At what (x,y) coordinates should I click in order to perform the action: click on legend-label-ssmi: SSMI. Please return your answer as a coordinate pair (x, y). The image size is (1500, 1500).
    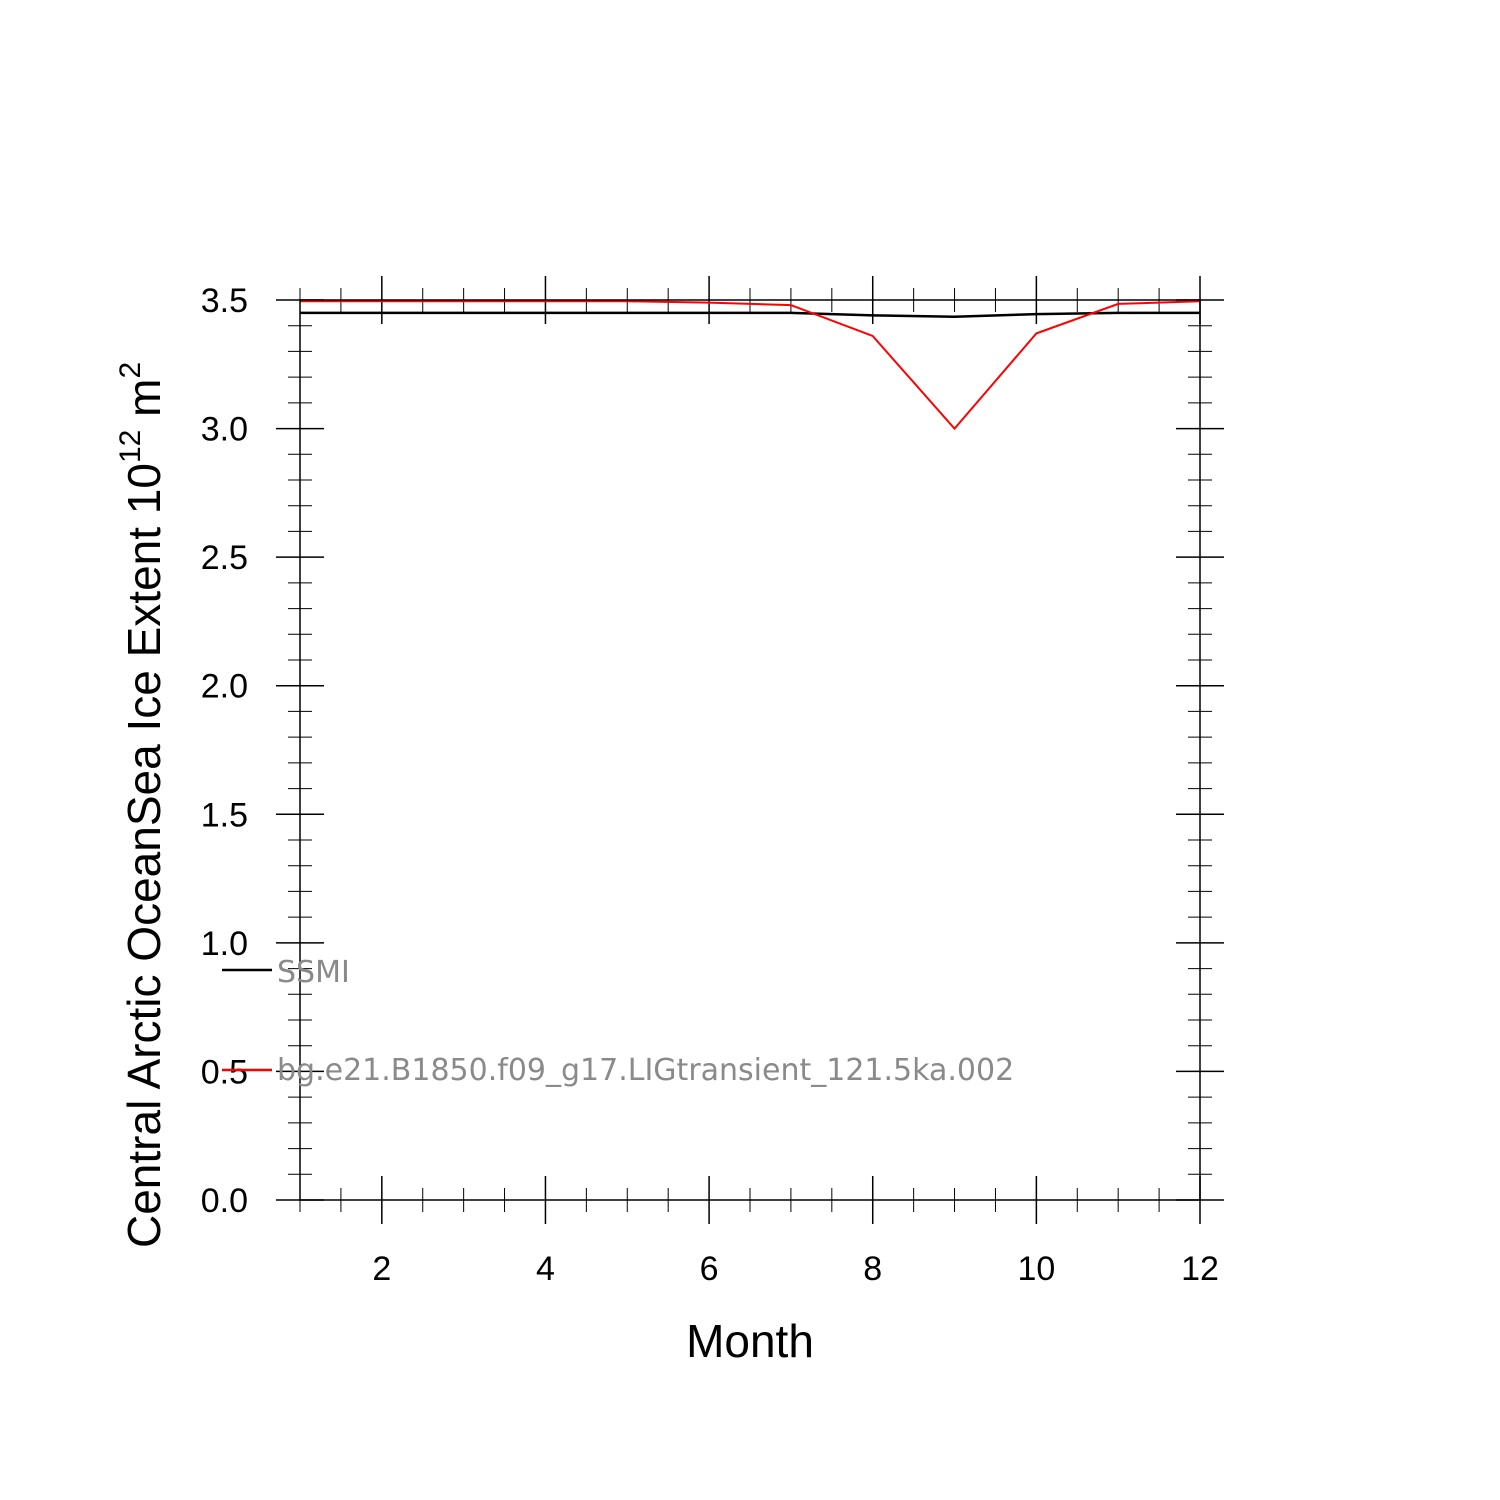
    Looking at the image, I should click on (313, 972).